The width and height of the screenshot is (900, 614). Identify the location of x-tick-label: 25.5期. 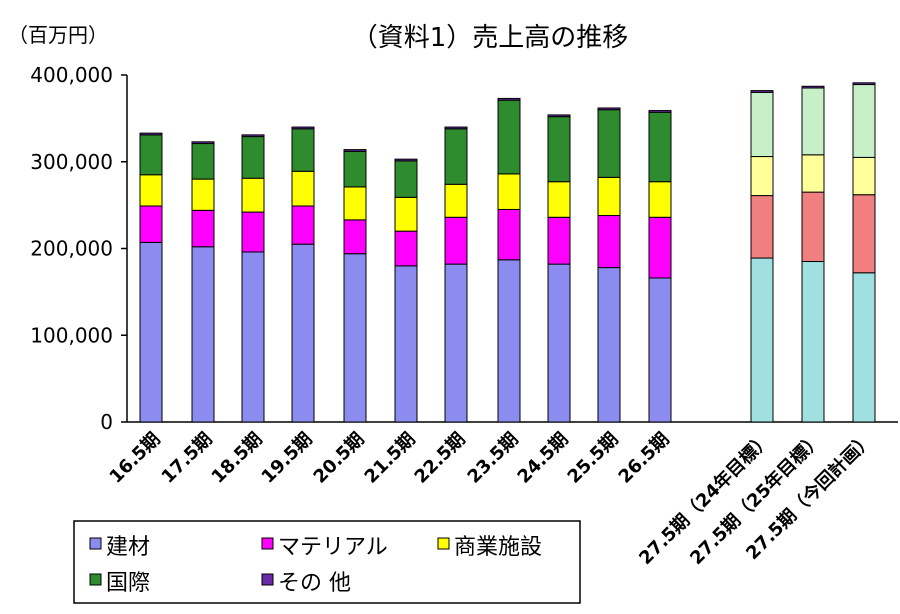
(593, 458).